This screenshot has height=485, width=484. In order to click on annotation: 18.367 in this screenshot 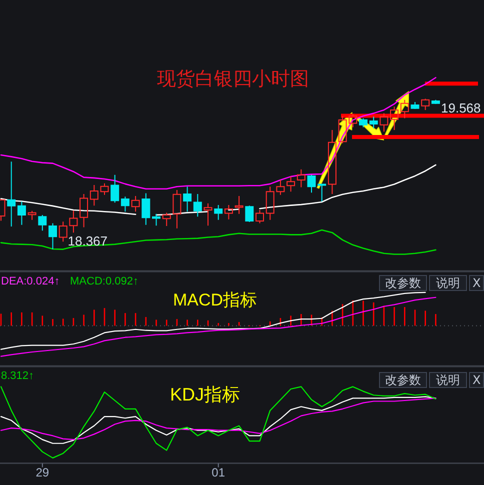, I will do `click(88, 240)`.